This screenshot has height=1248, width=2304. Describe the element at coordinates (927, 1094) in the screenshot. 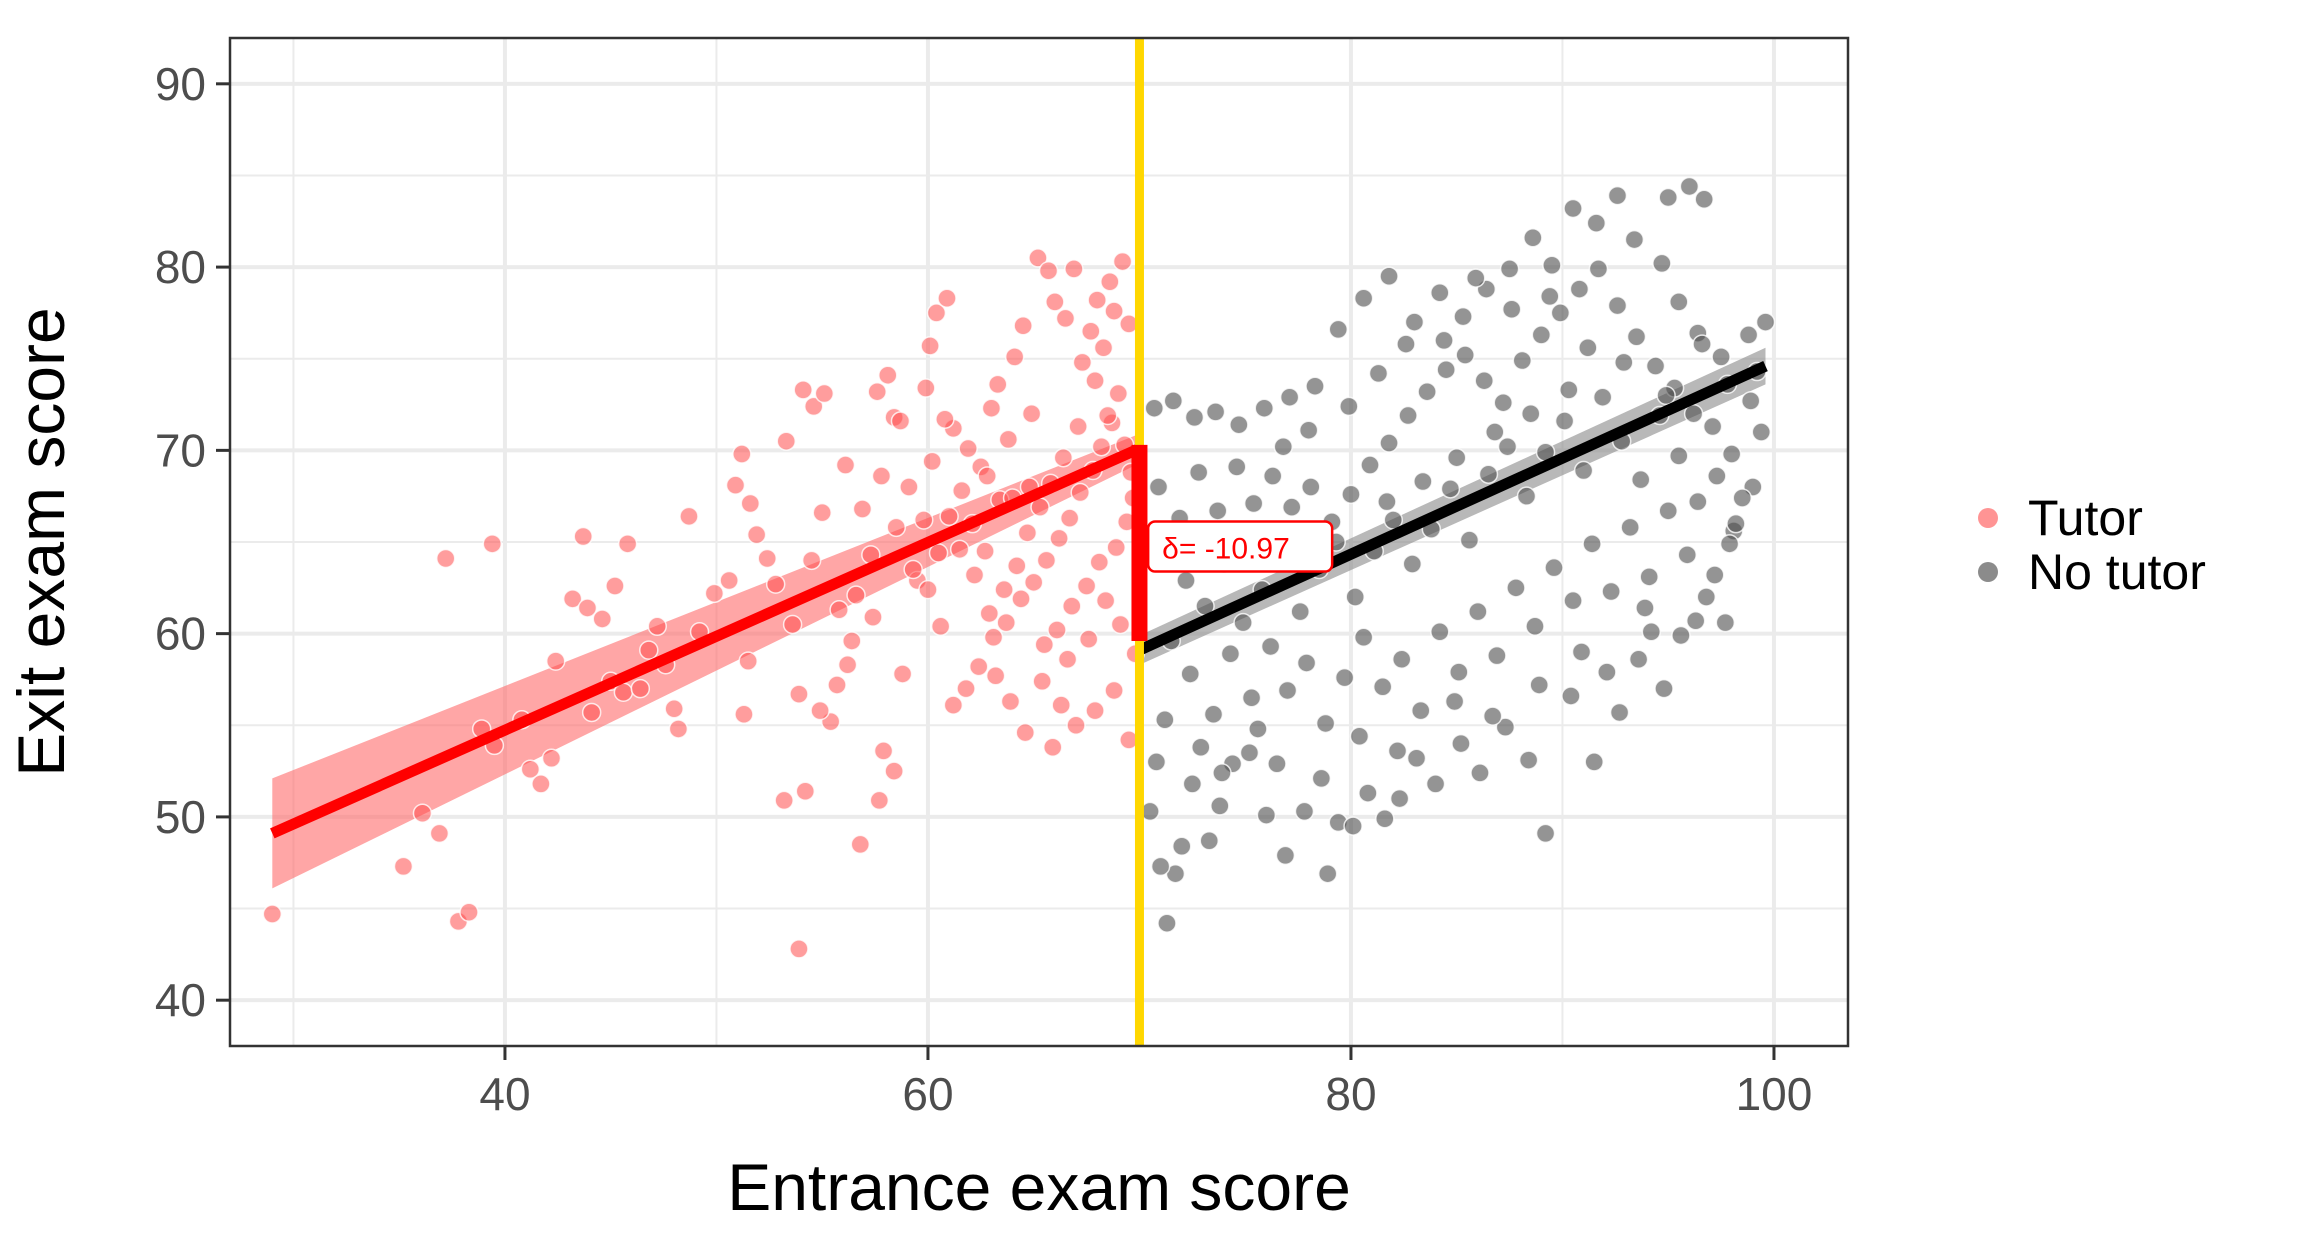

I see `x-tick-label: 60` at that location.